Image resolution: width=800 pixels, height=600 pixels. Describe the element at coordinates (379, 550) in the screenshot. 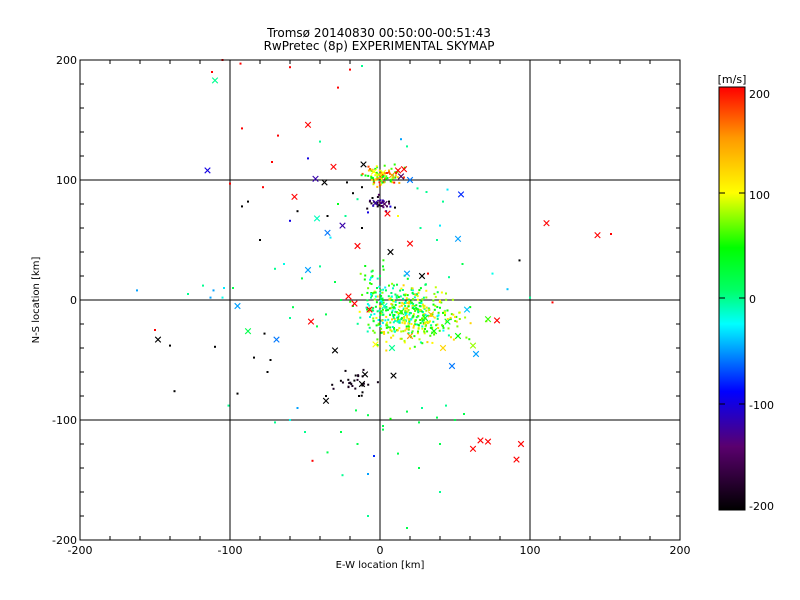

I see `x-tick-labels: -200 -100 0 100 200` at that location.